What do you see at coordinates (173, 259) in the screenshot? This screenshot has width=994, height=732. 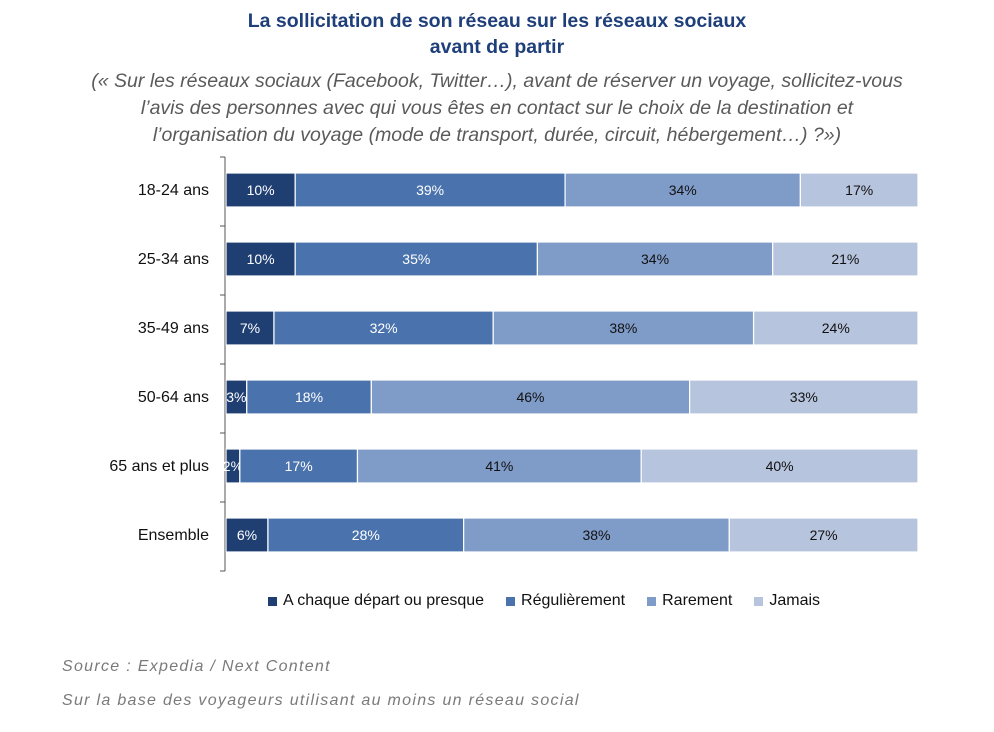 I see `category-label: 25-34 ans` at bounding box center [173, 259].